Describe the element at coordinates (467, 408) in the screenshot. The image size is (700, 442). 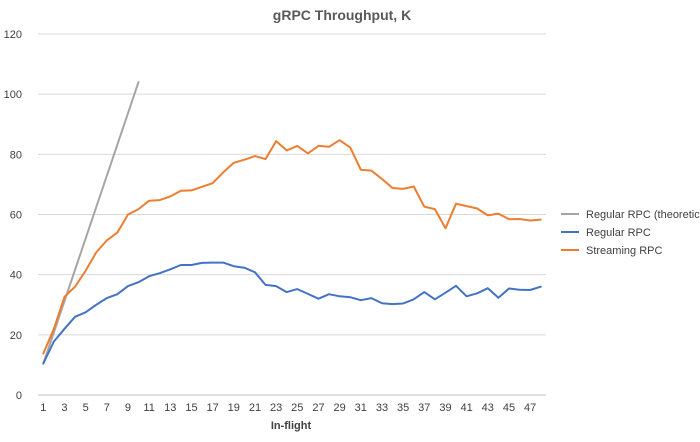
I see `x-tick-label: 41` at that location.